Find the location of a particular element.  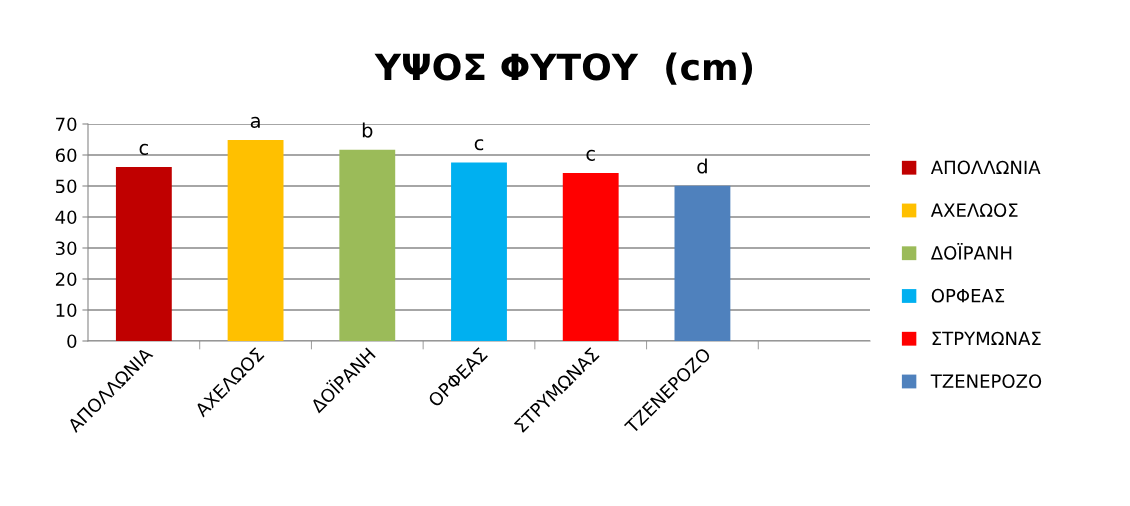

y-tick-label: 10 is located at coordinates (66, 310).